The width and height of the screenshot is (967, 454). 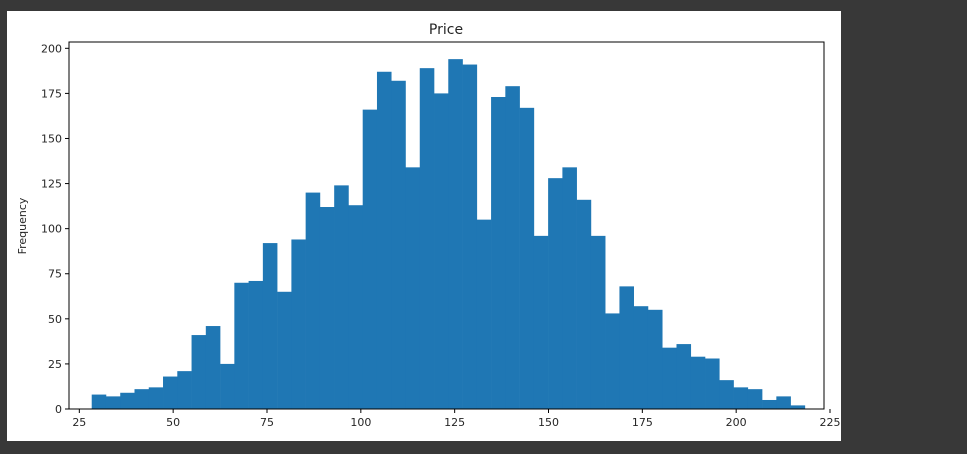 I want to click on y-tick-label: 175, so click(x=51, y=93).